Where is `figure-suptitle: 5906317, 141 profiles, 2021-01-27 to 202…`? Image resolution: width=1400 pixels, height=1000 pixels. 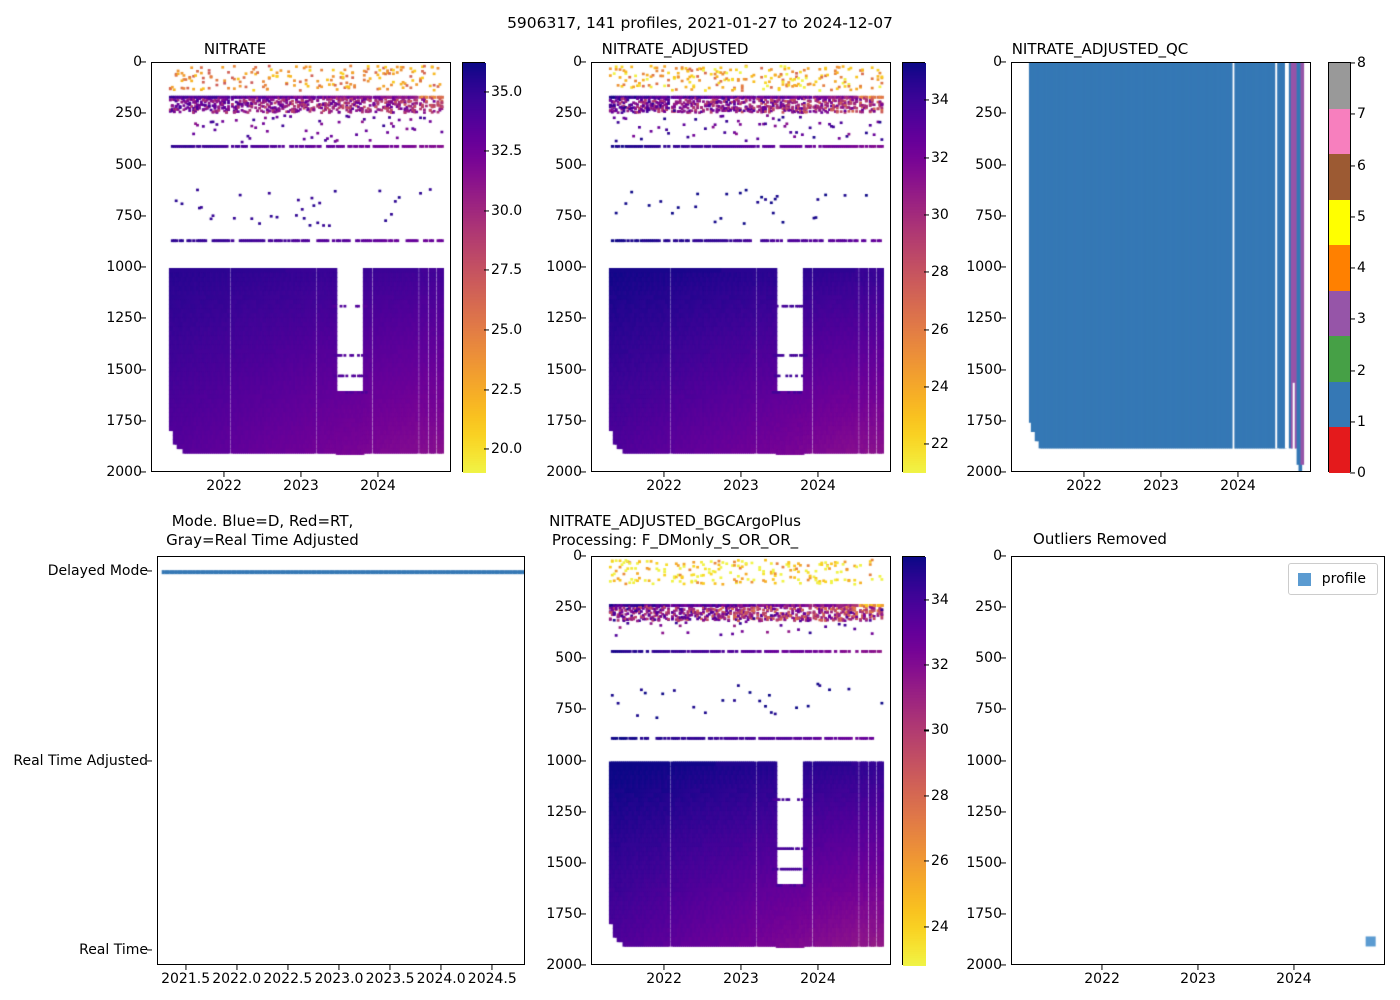
figure-suptitle: 5906317, 141 profiles, 2021-01-27 to 202… is located at coordinates (700, 23).